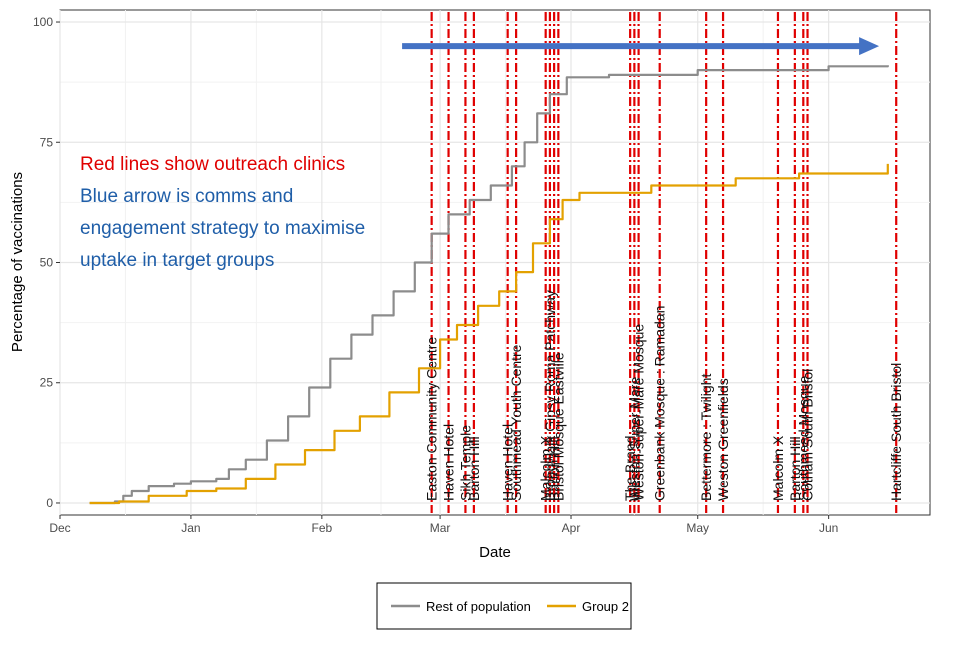  What do you see at coordinates (828, 528) in the screenshot?
I see `x-tick-label: Jun` at bounding box center [828, 528].